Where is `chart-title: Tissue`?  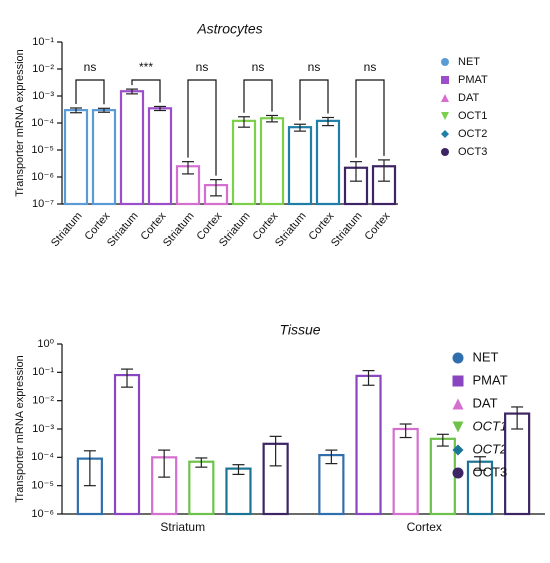 chart-title: Tissue is located at coordinates (299, 330).